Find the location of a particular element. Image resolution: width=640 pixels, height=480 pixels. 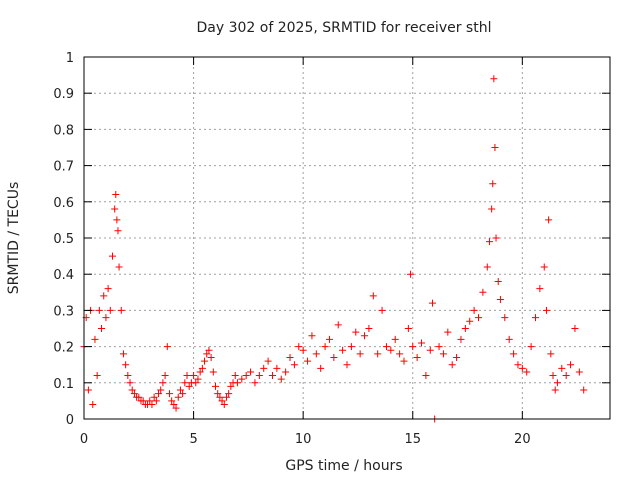

x-tick-label: 10 is located at coordinates (303, 439).